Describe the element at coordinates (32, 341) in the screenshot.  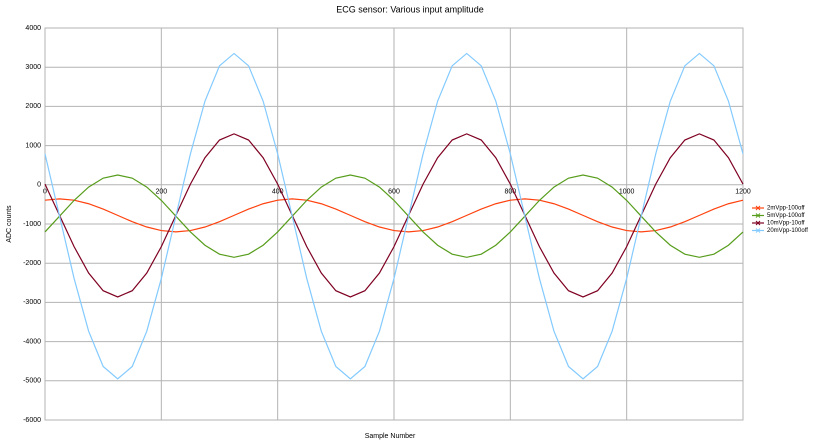
I see `y-tick-label: -4000` at that location.